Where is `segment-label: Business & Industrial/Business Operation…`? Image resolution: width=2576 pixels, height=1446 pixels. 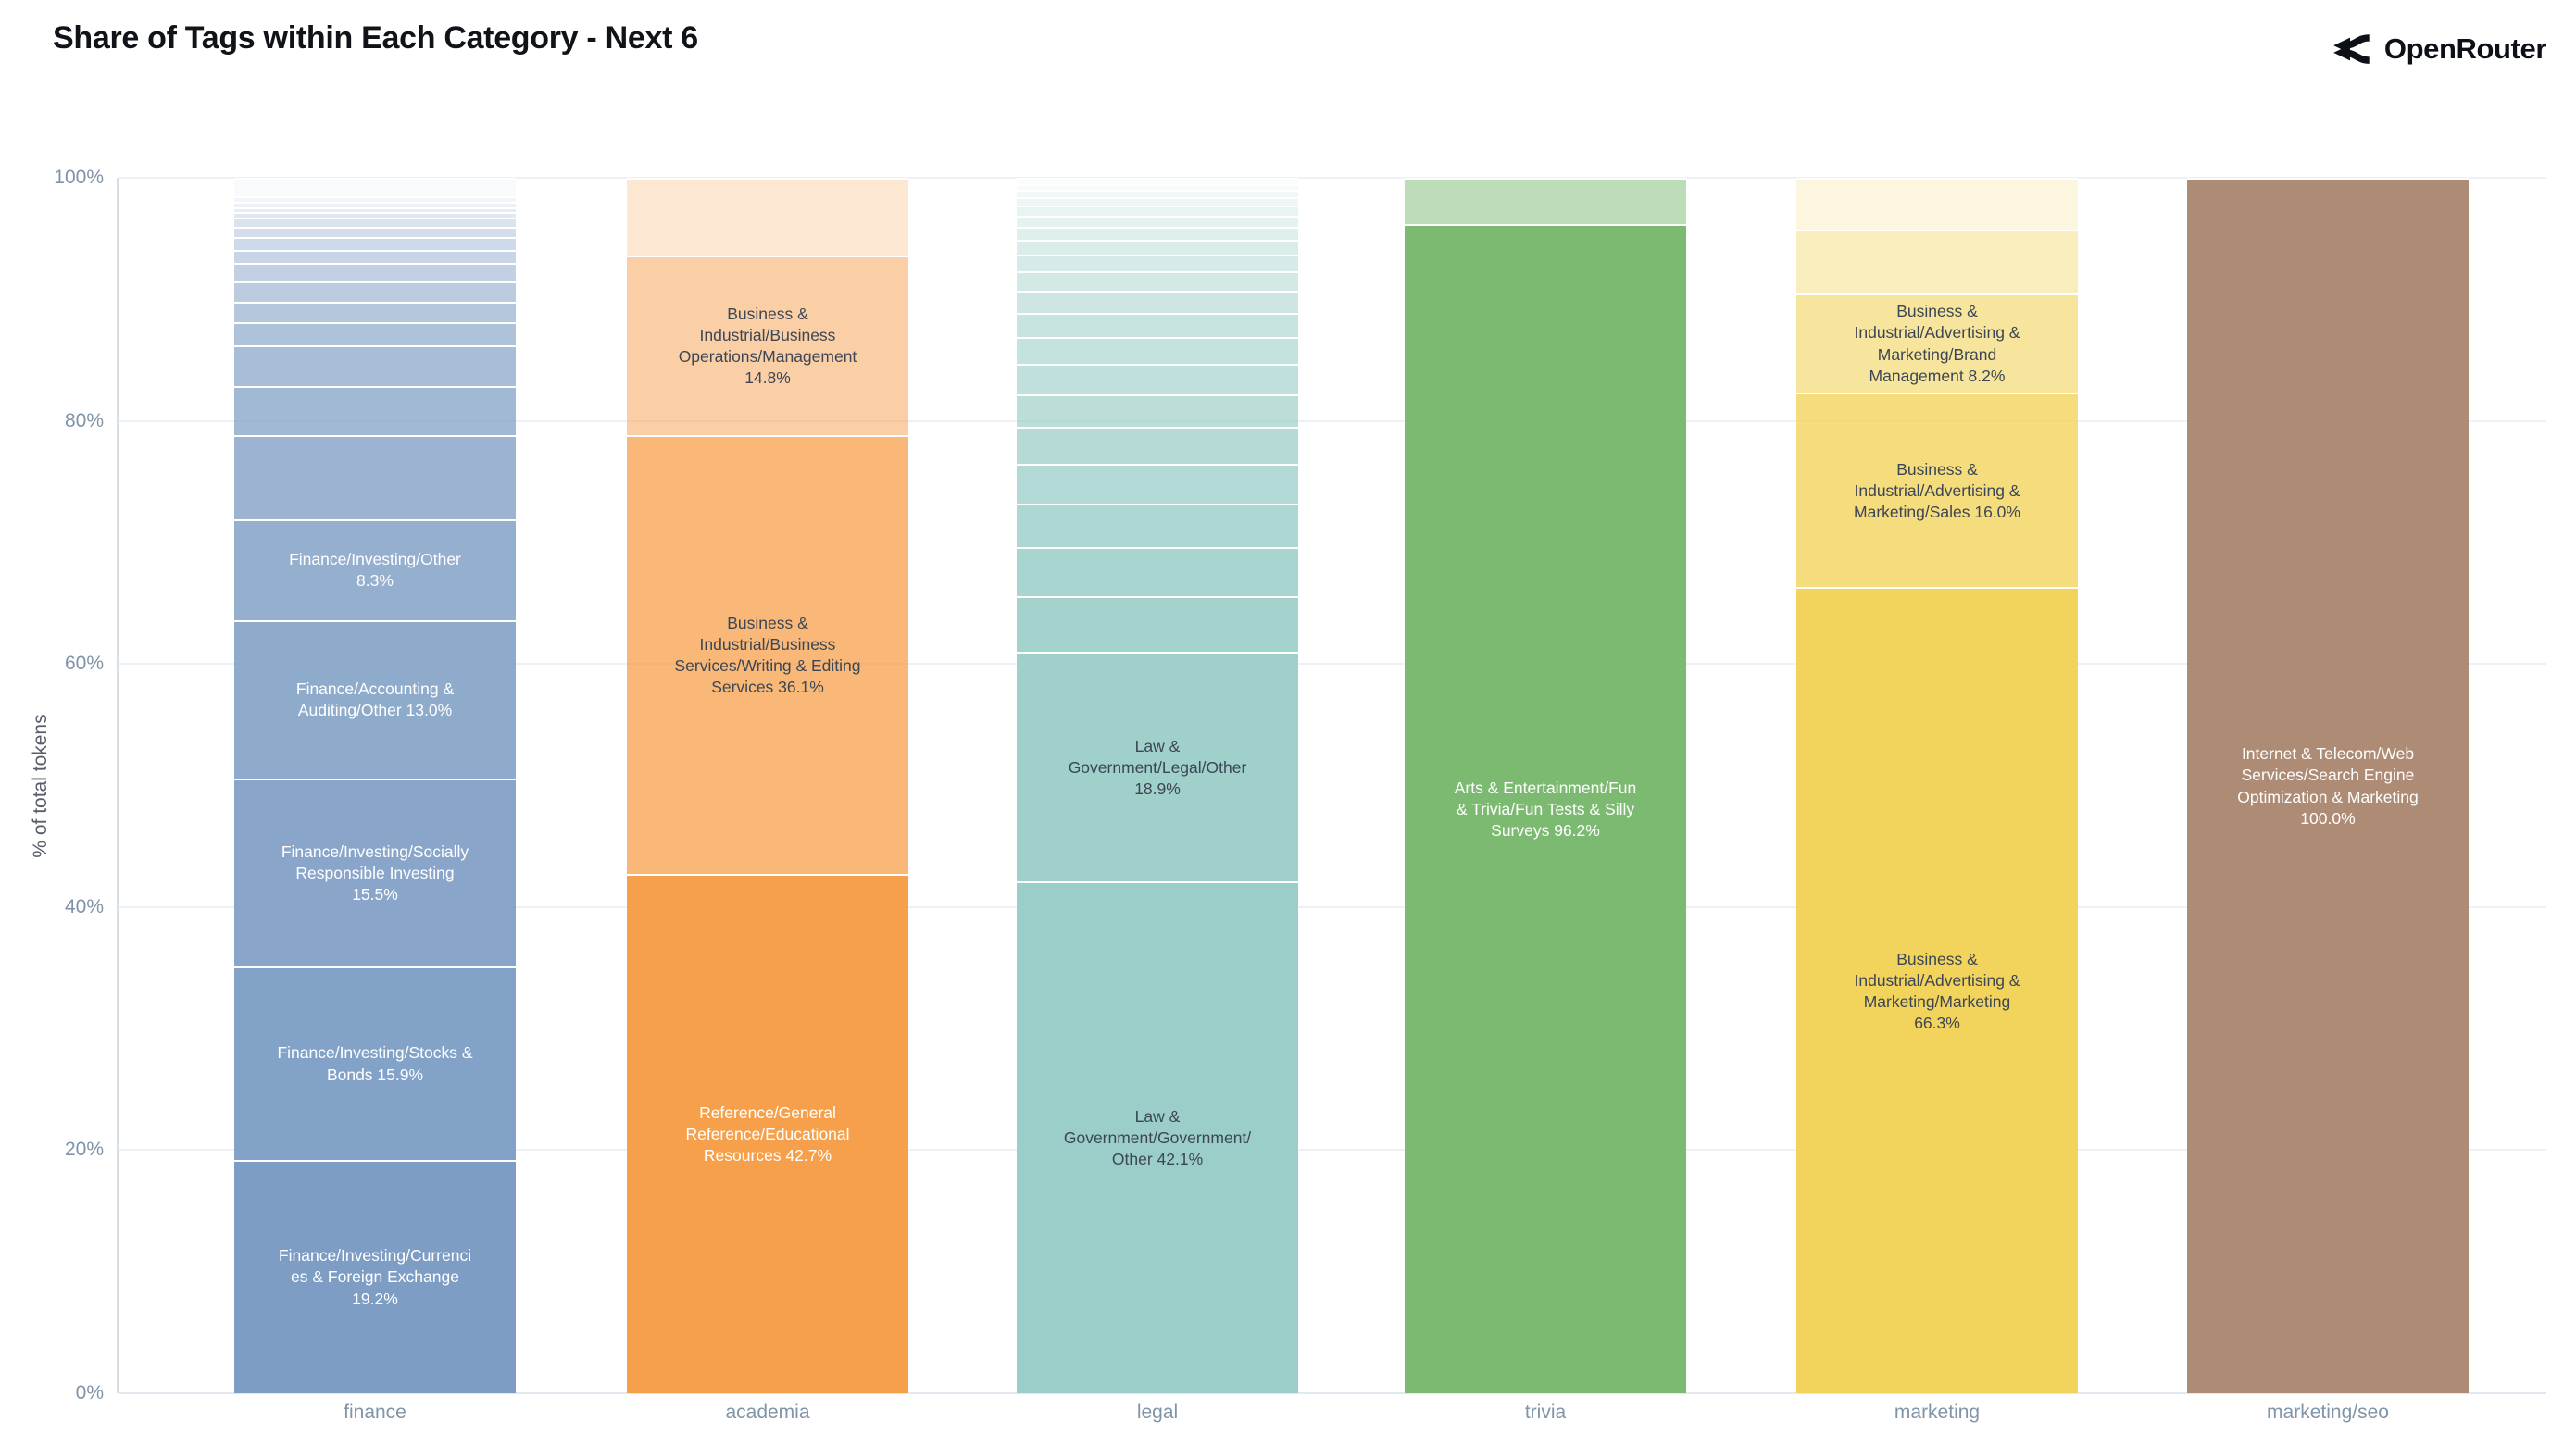 segment-label: Business & Industrial/Business Operation… is located at coordinates (768, 346).